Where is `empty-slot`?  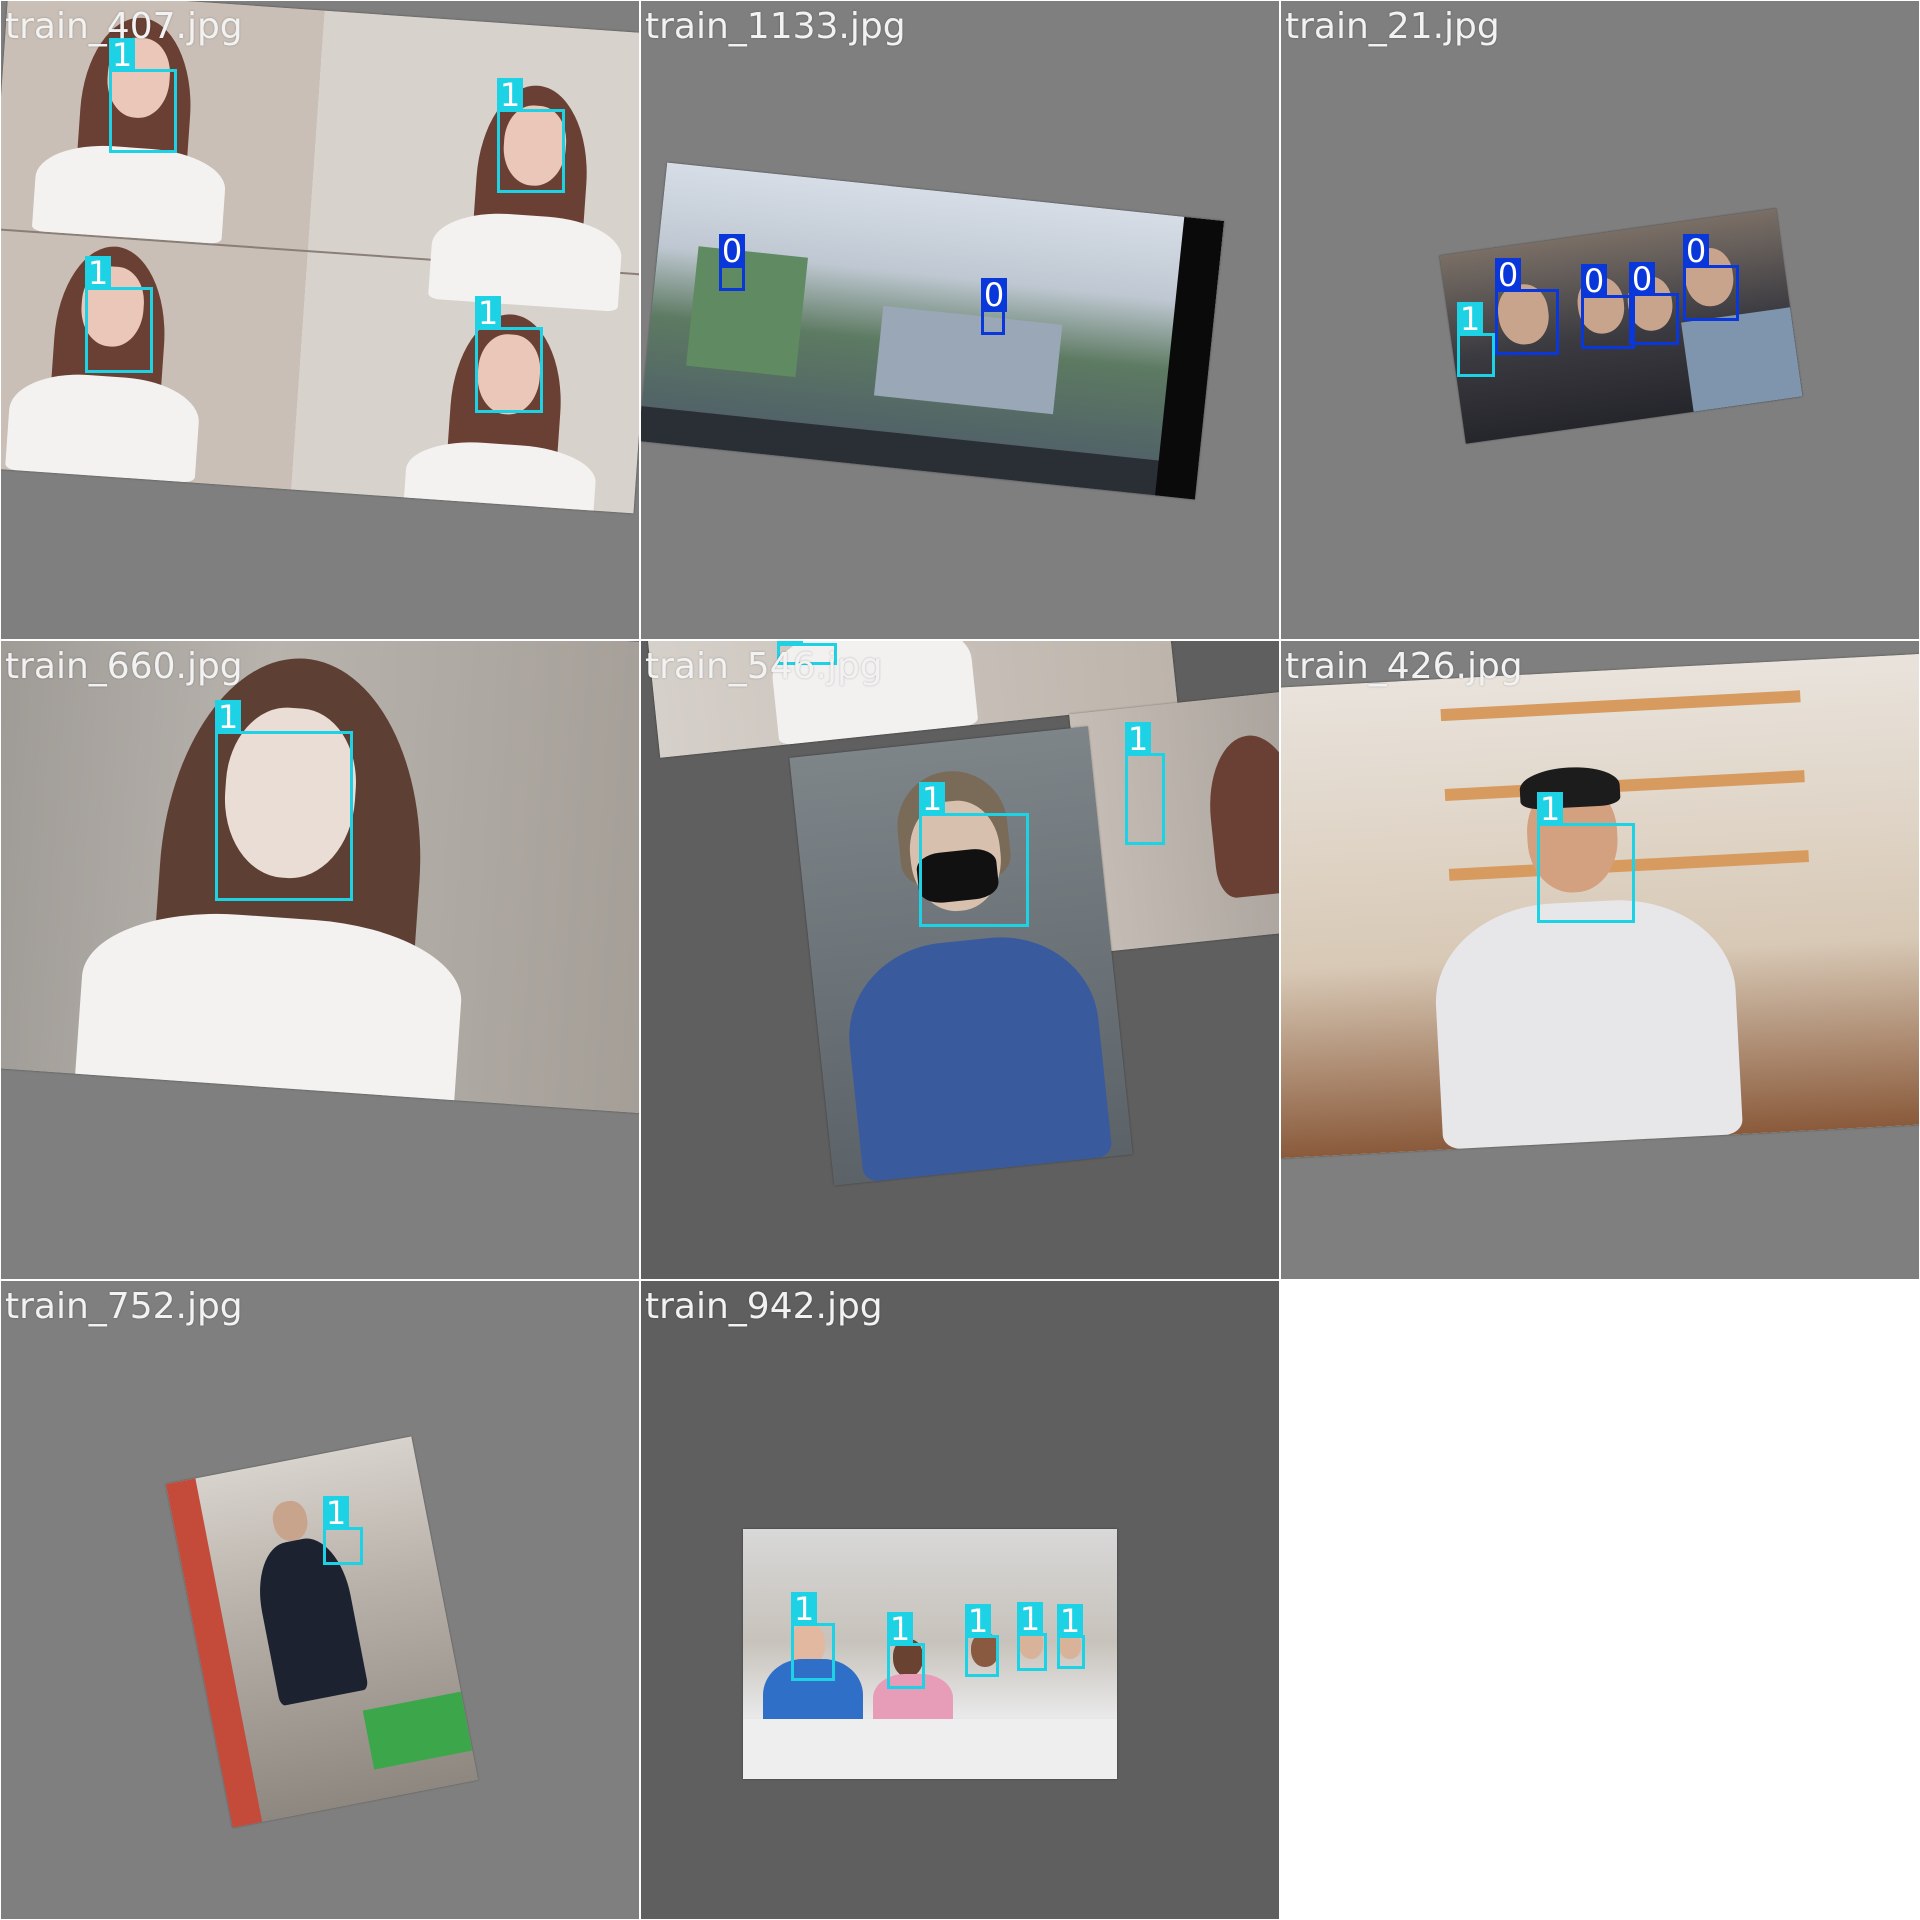
empty-slot is located at coordinates (1600, 1600).